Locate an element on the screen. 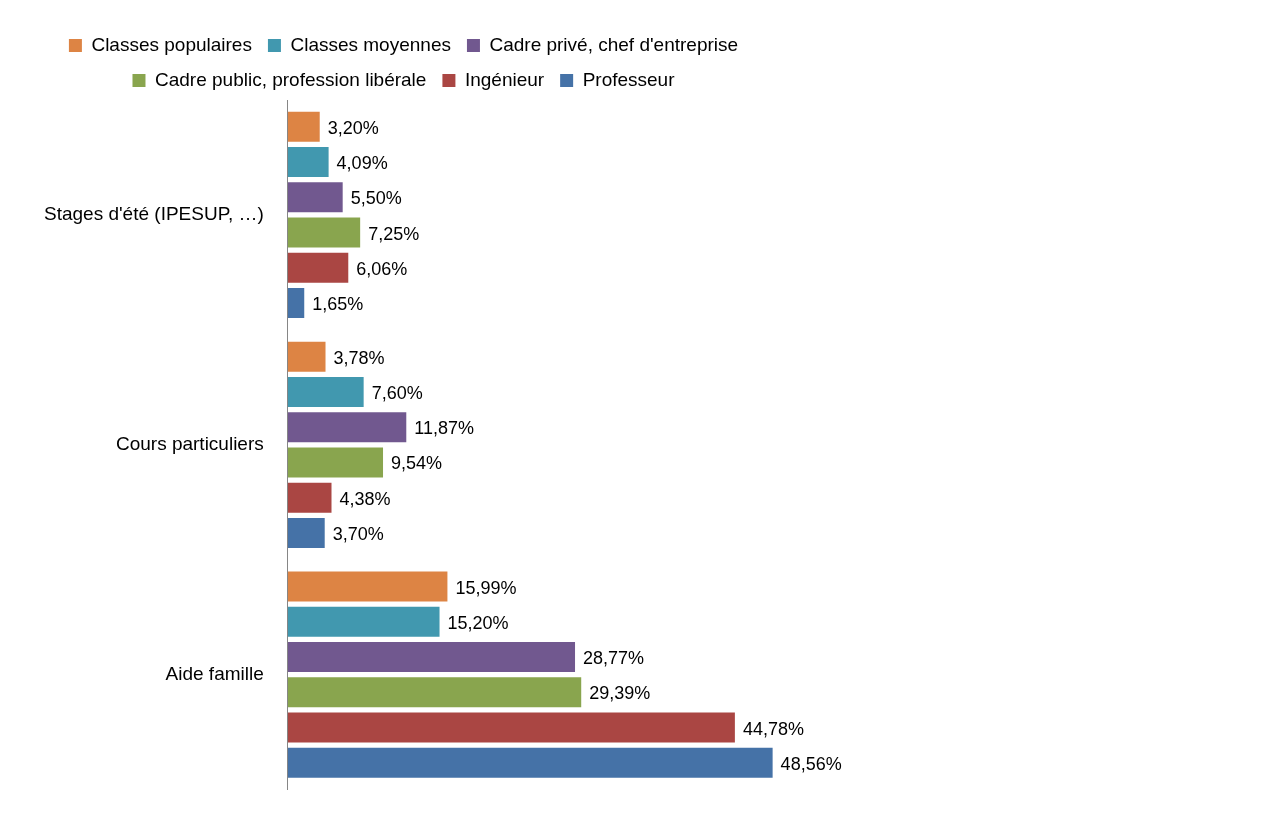 The width and height of the screenshot is (1267, 825). data-label: 3,20% is located at coordinates (353, 127).